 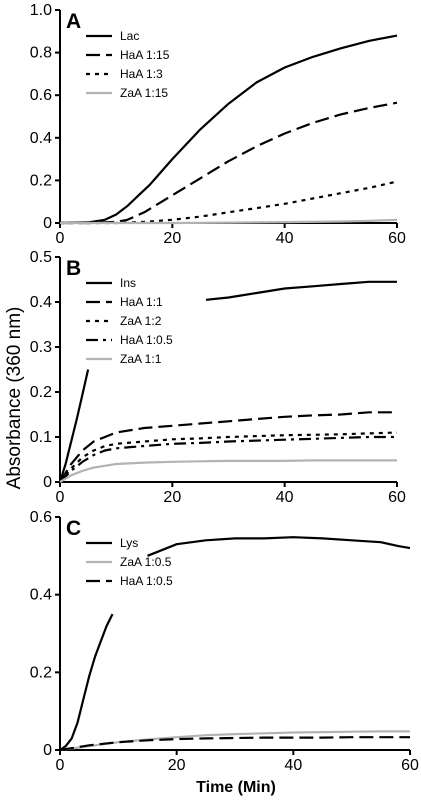 I want to click on legend-label: ZaA 1:2, so click(x=141, y=321).